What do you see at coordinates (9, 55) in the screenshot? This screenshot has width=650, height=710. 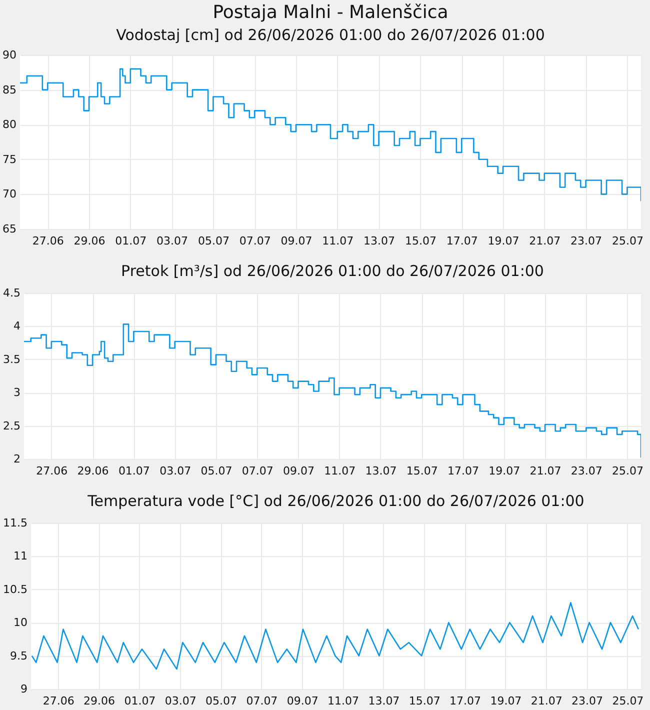 I see `y-tick-label: 90` at bounding box center [9, 55].